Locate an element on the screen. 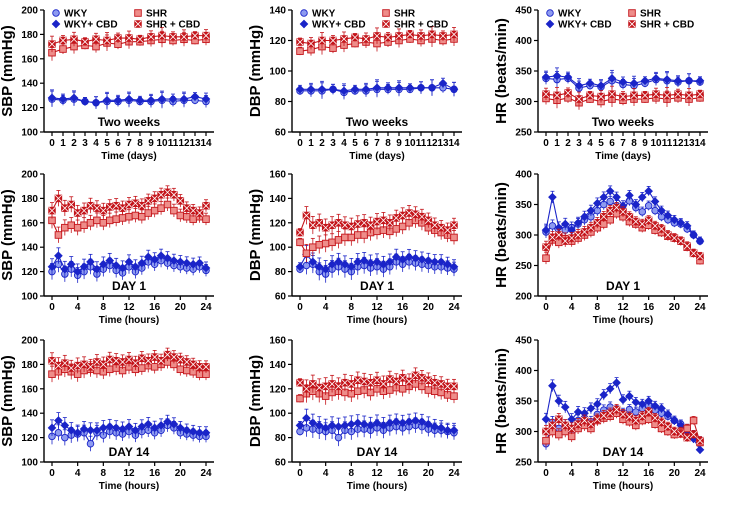 This screenshot has width=731, height=506. legend-marker-x is located at coordinates (386, 24).